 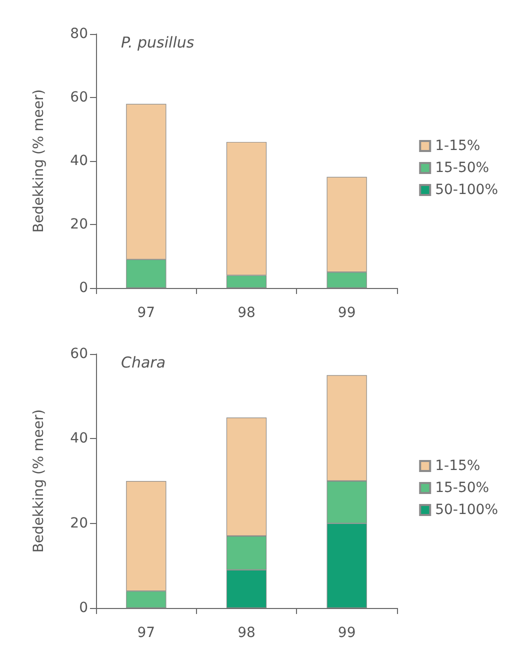 What do you see at coordinates (79, 34) in the screenshot?
I see `y-tick-label: 80` at bounding box center [79, 34].